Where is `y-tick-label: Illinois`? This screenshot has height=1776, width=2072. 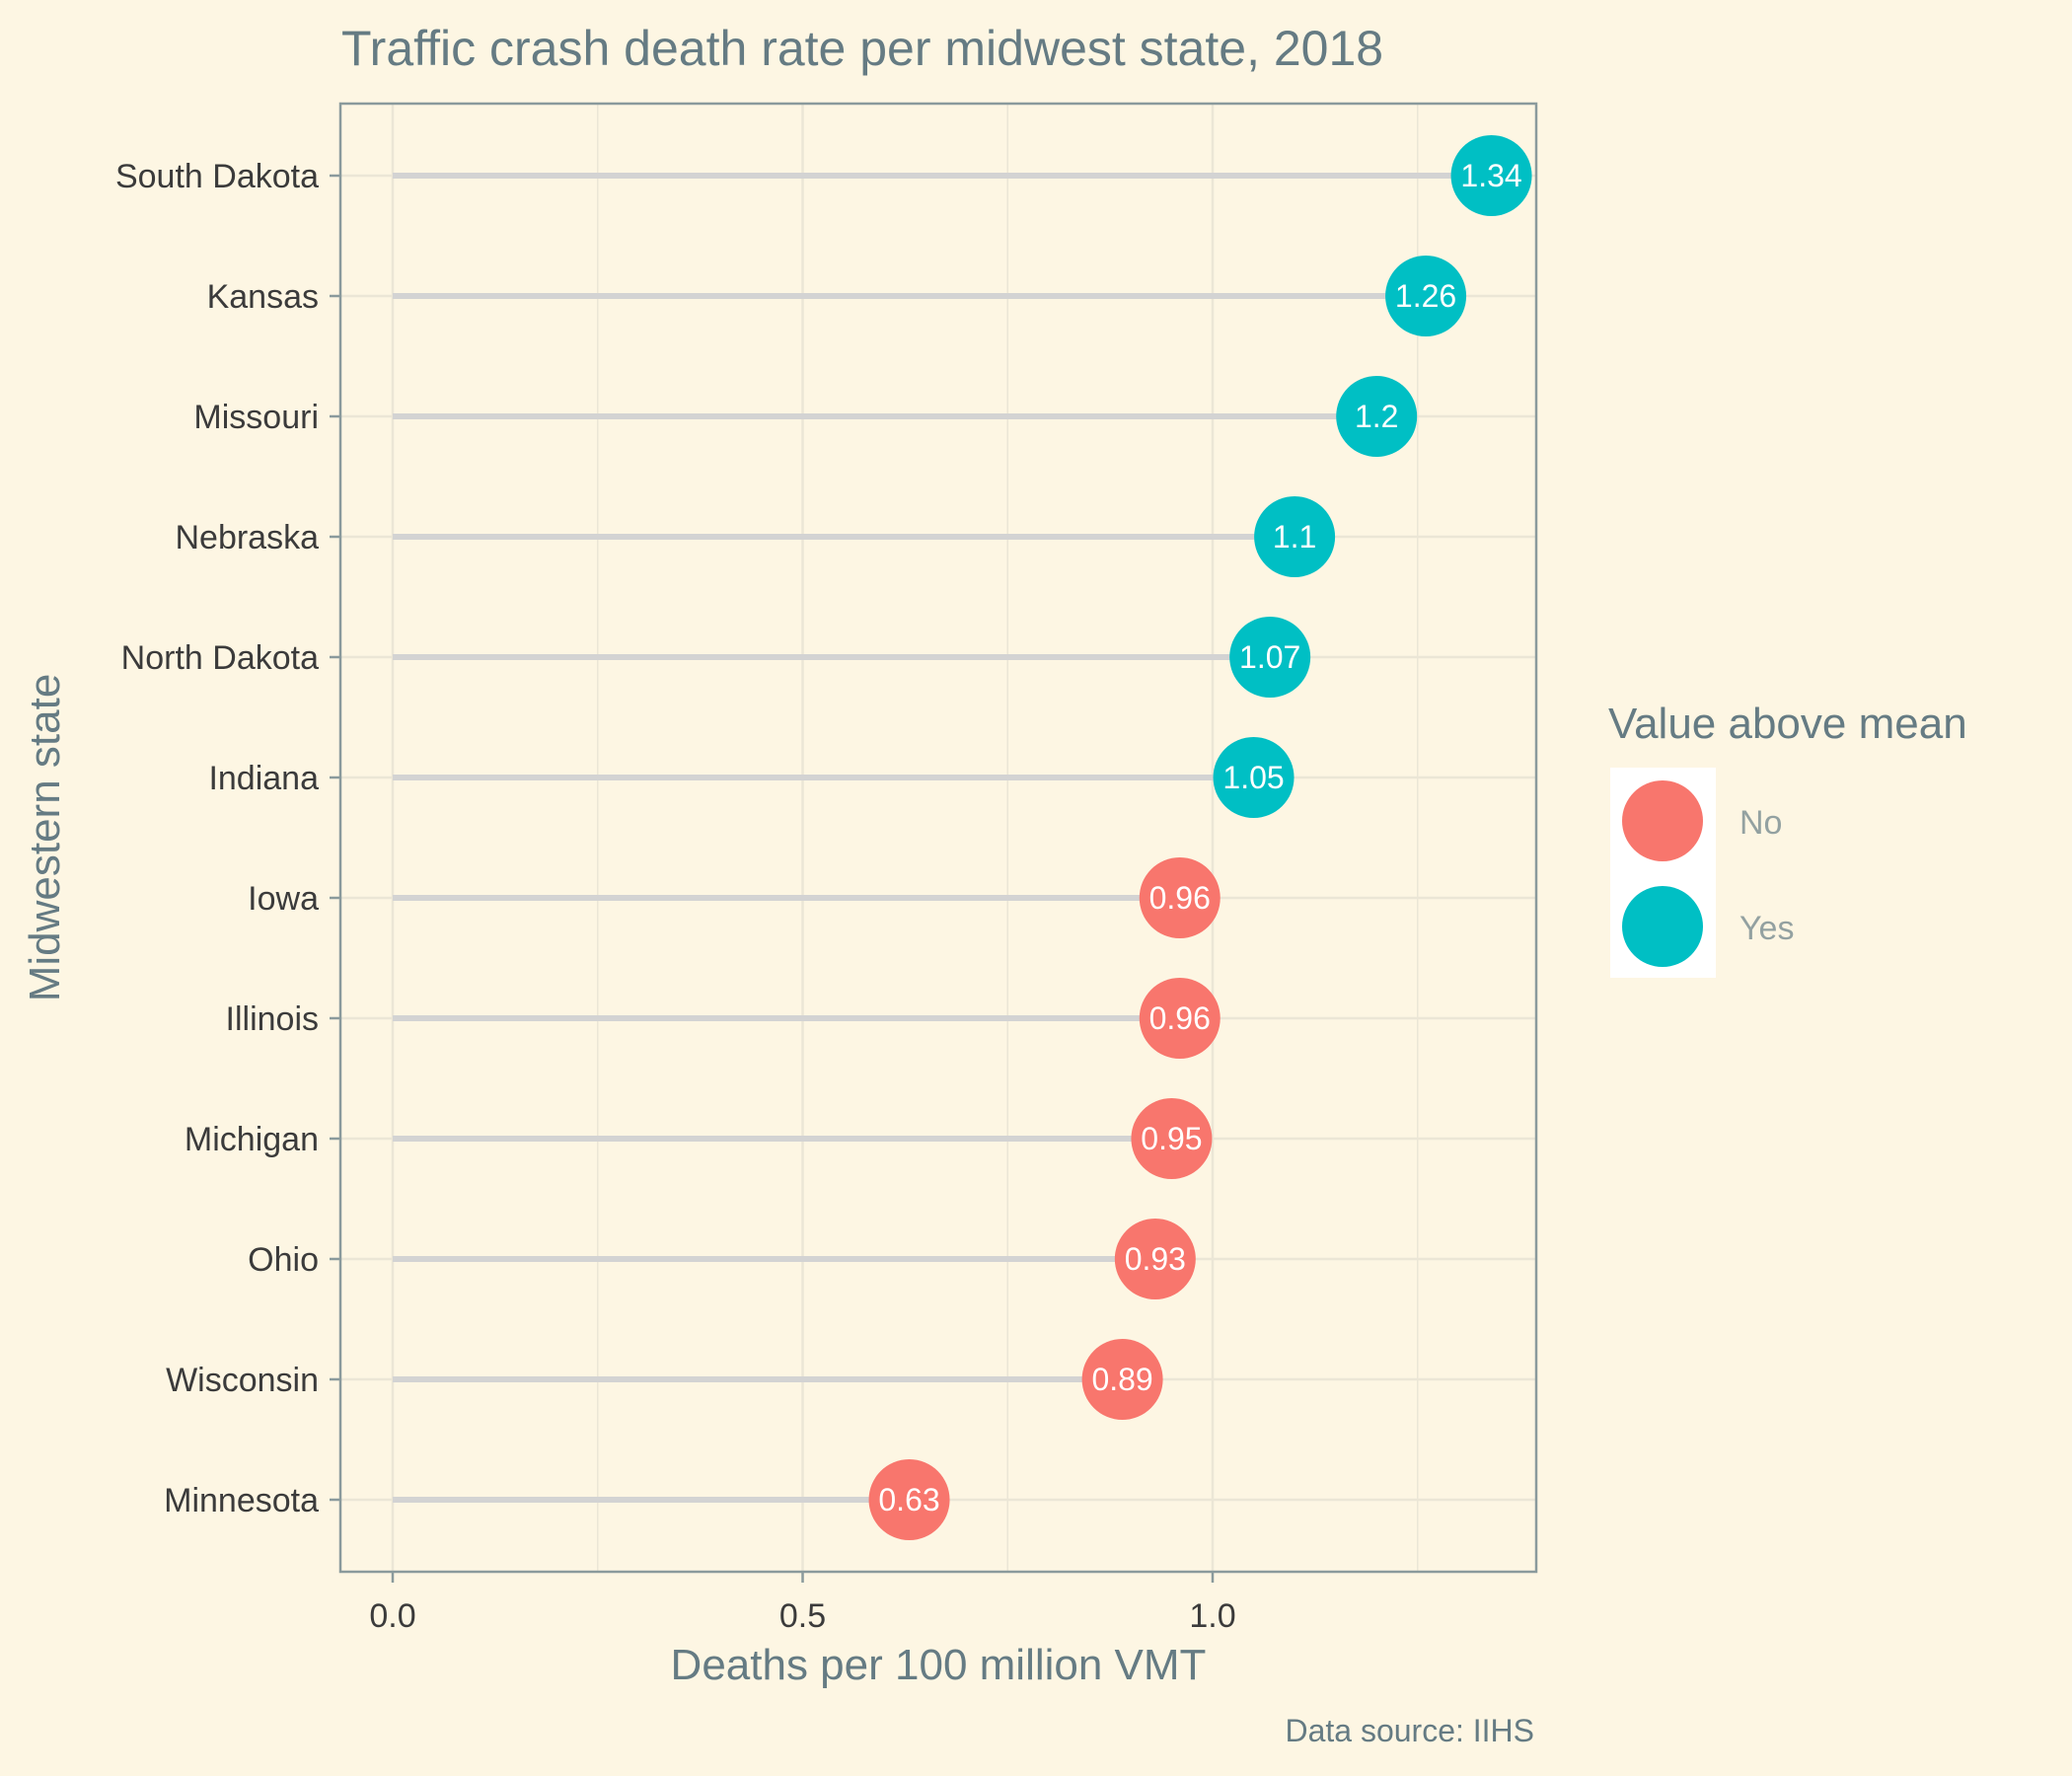 y-tick-label: Illinois is located at coordinates (272, 1019).